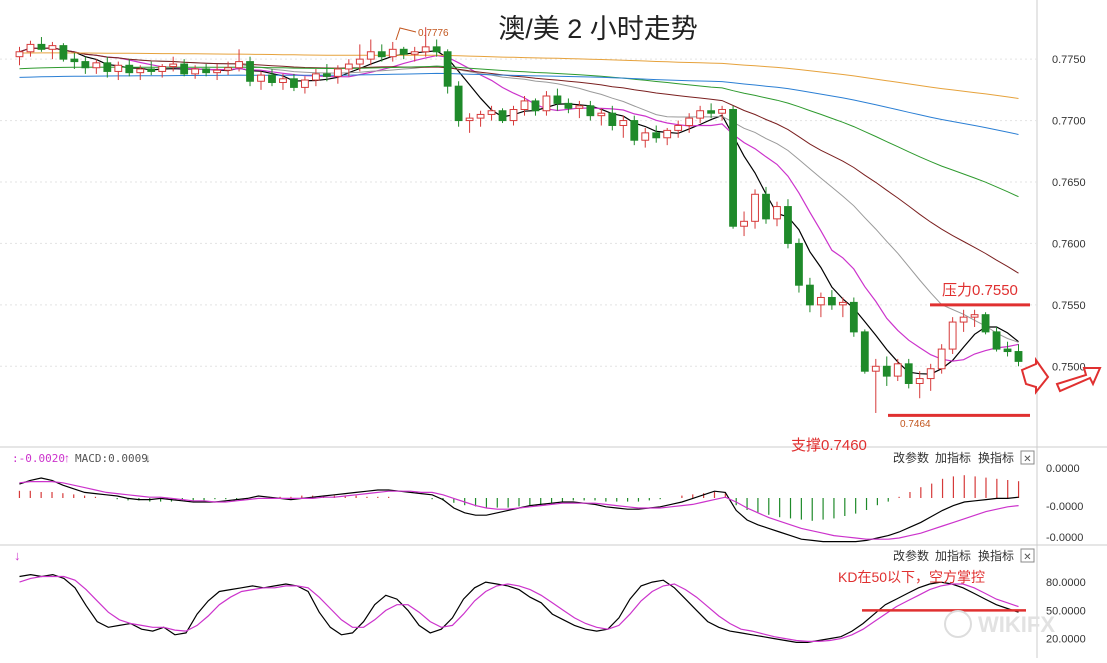 The width and height of the screenshot is (1107, 663). What do you see at coordinates (996, 457) in the screenshot?
I see `macd-switch-indicator-button: 换指标` at bounding box center [996, 457].